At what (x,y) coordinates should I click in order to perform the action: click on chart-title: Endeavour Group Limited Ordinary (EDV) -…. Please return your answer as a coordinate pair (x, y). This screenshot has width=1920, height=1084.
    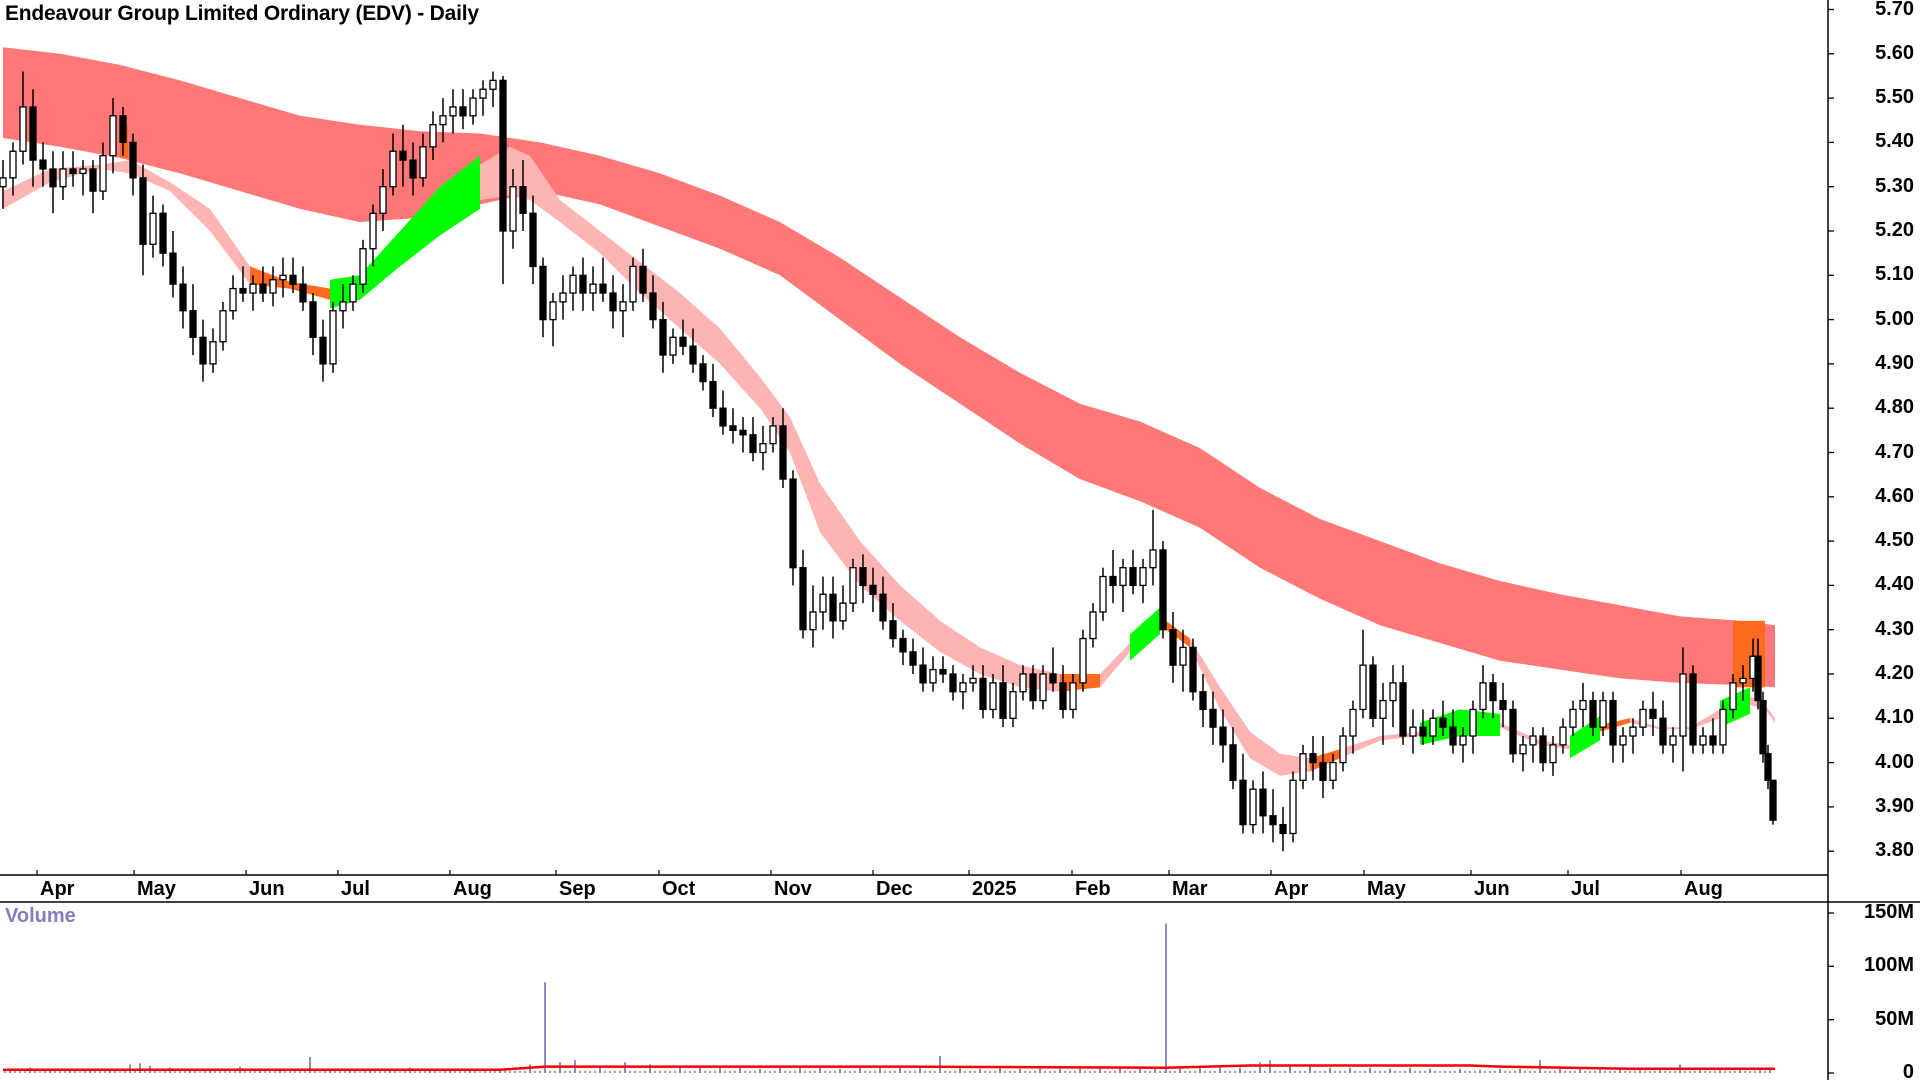
    Looking at the image, I should click on (242, 13).